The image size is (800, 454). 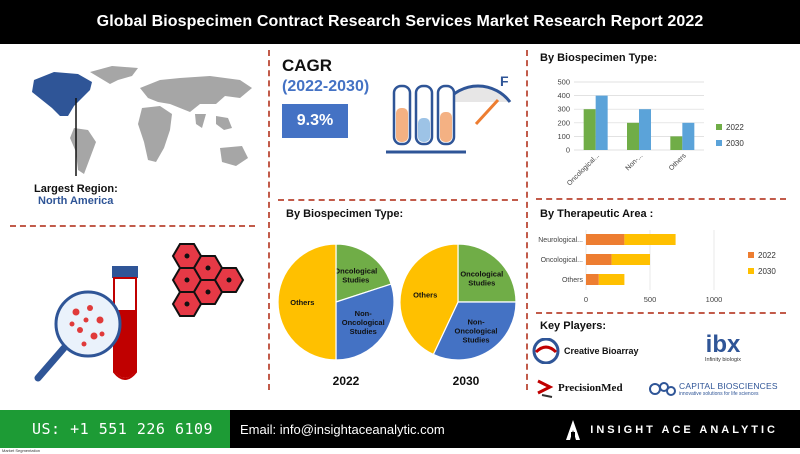 What do you see at coordinates (546, 351) in the screenshot?
I see `creative-bioarray-logo-icon` at bounding box center [546, 351].